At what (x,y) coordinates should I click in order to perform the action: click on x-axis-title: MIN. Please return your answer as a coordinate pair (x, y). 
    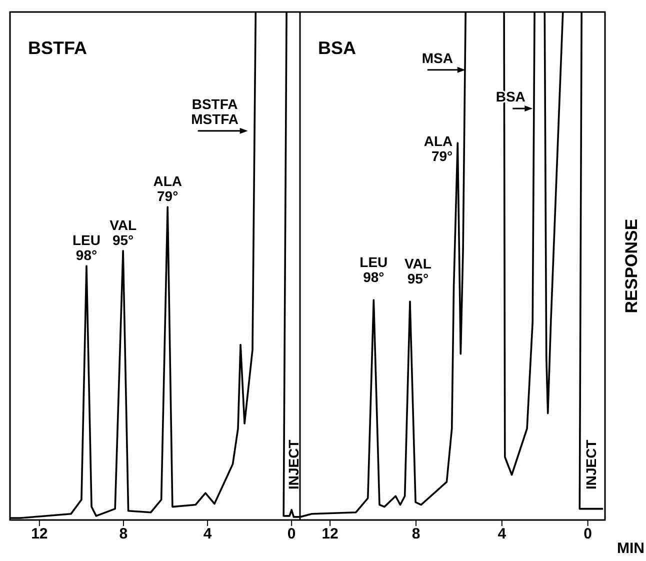
    Looking at the image, I should click on (630, 548).